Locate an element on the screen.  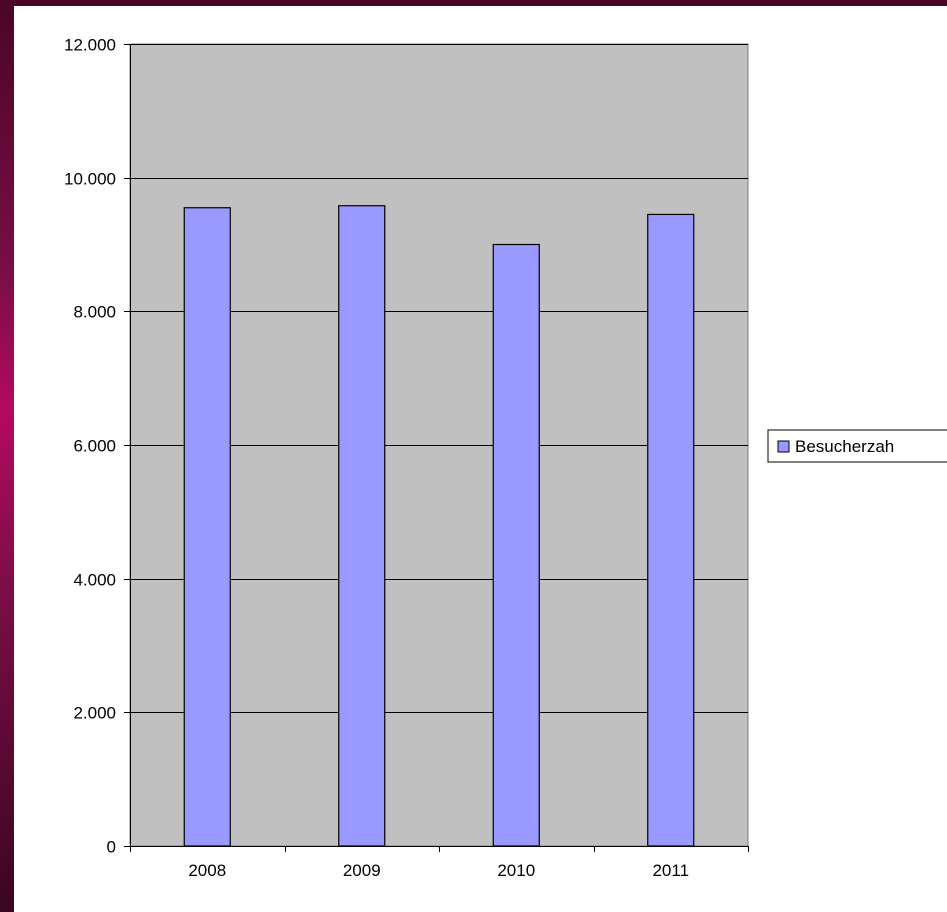
bar-2008 is located at coordinates (207, 527).